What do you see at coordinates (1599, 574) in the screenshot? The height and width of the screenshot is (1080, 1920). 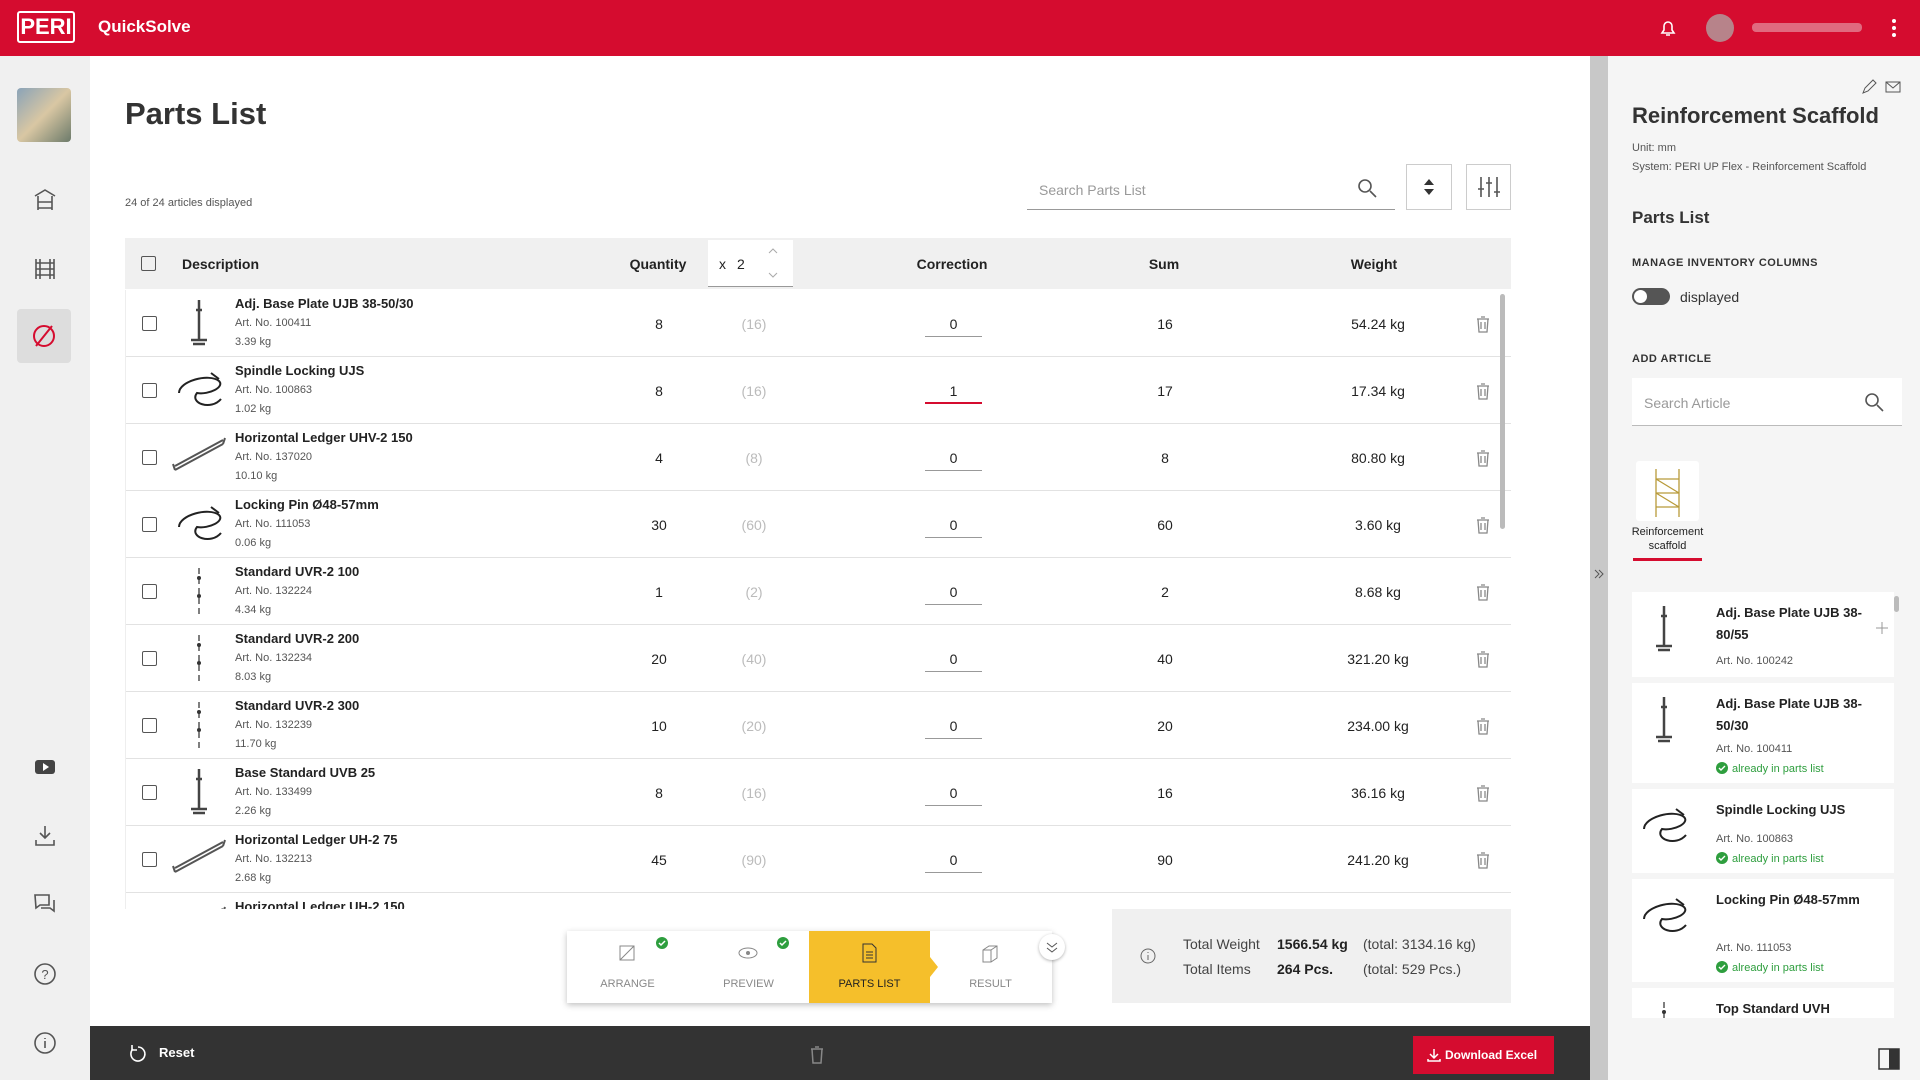 I see `divider-chevron` at bounding box center [1599, 574].